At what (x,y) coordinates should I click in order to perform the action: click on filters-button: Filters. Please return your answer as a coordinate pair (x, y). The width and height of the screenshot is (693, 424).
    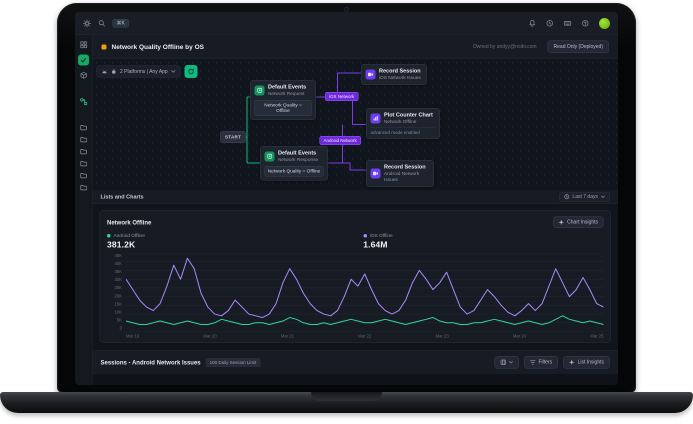
    Looking at the image, I should click on (541, 362).